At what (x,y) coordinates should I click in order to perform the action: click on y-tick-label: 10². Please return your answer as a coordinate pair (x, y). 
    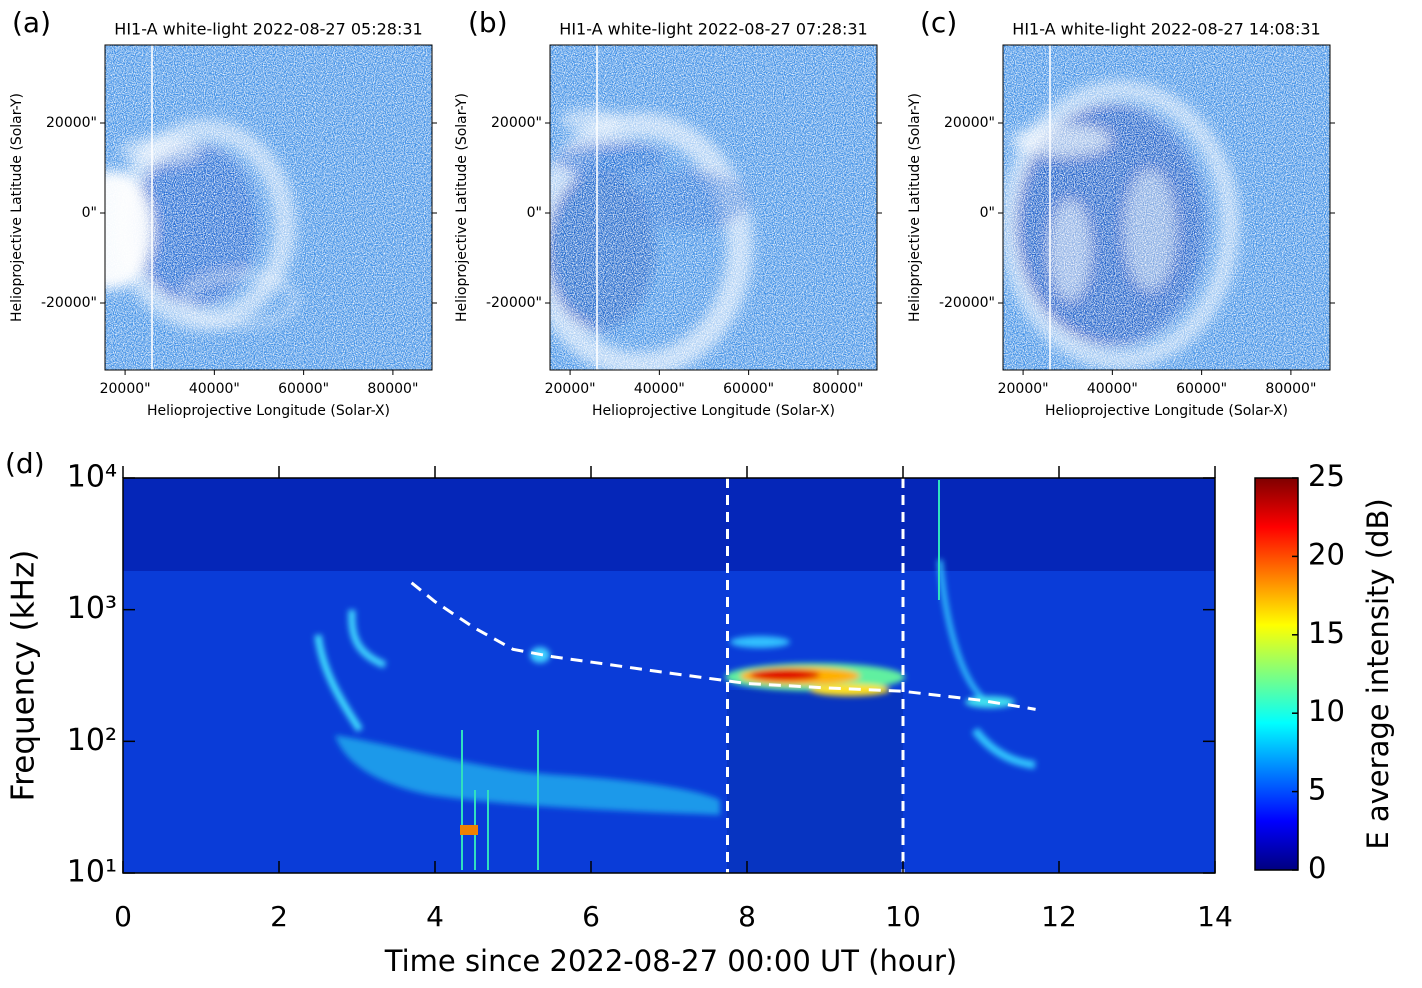
    Looking at the image, I should click on (92, 740).